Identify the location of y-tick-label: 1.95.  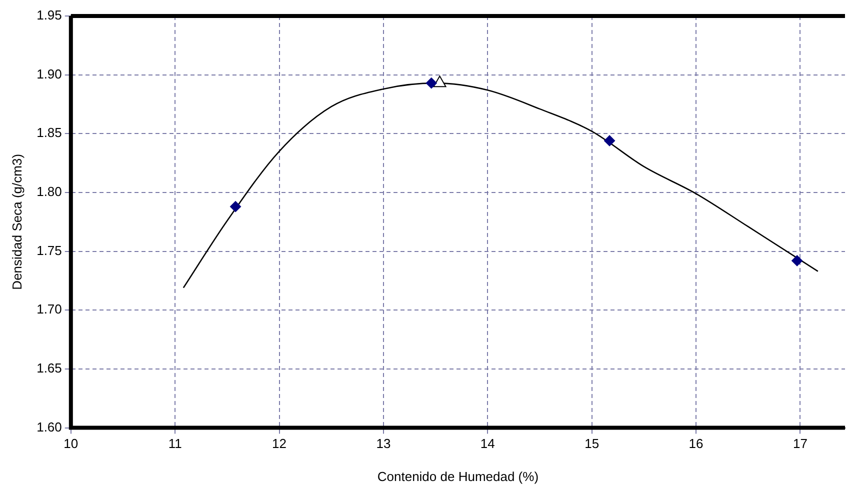
(49, 15).